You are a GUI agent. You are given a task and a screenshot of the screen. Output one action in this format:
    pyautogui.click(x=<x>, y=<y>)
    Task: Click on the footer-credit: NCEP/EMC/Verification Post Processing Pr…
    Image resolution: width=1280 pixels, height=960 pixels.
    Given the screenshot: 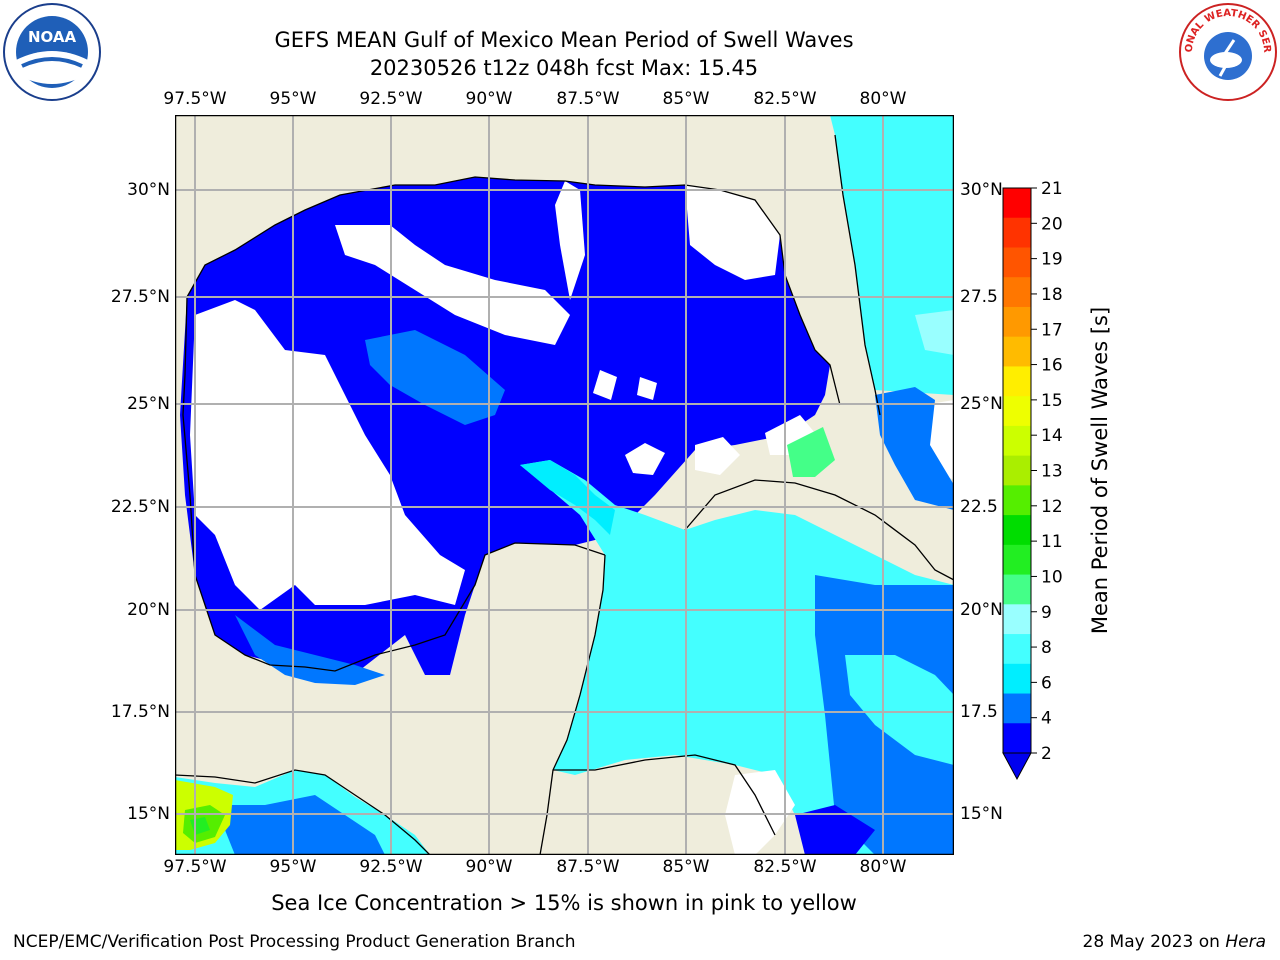 What is the action you would take?
    pyautogui.click(x=294, y=942)
    